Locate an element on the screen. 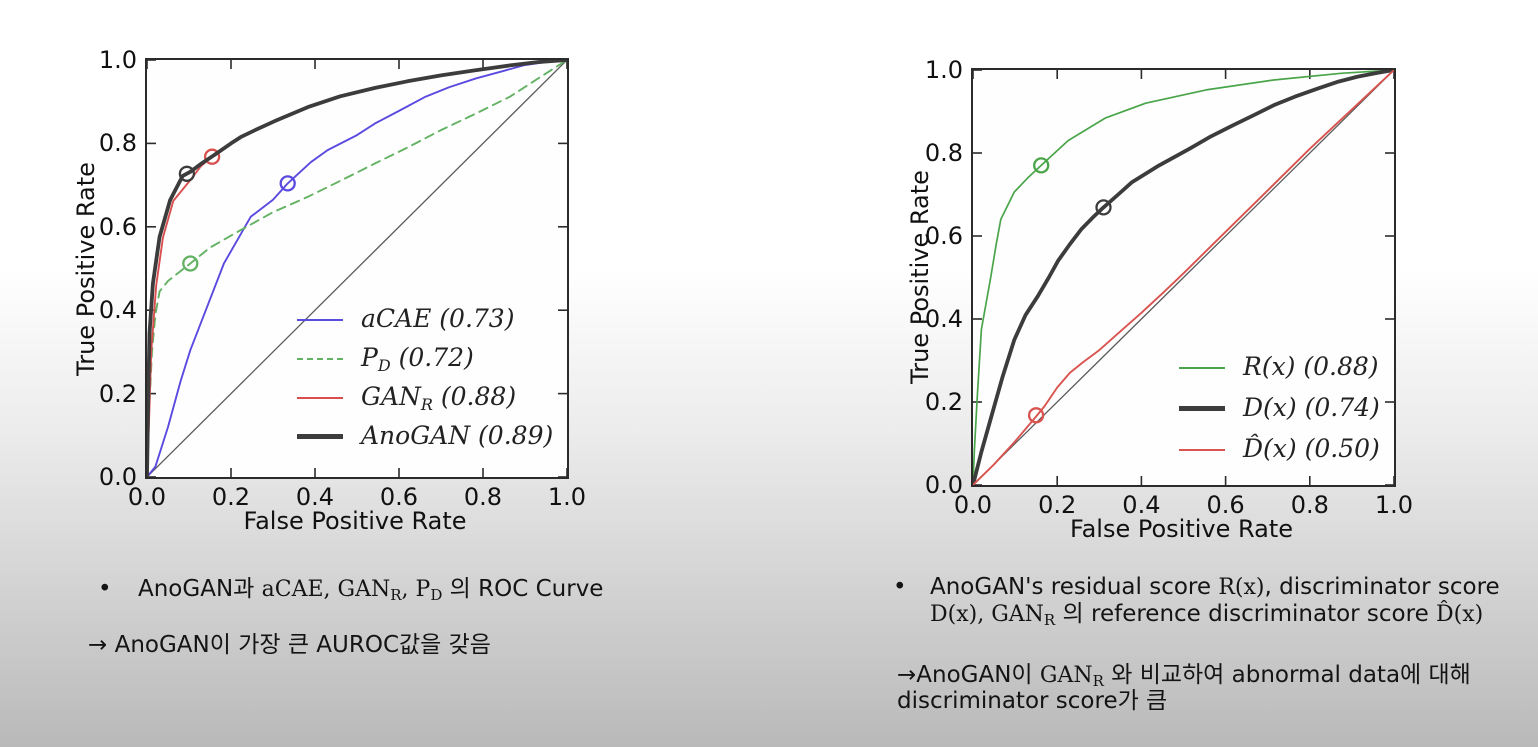 This screenshot has width=1538, height=747. legend-entry-pd: PD (0.72) is located at coordinates (425, 358).